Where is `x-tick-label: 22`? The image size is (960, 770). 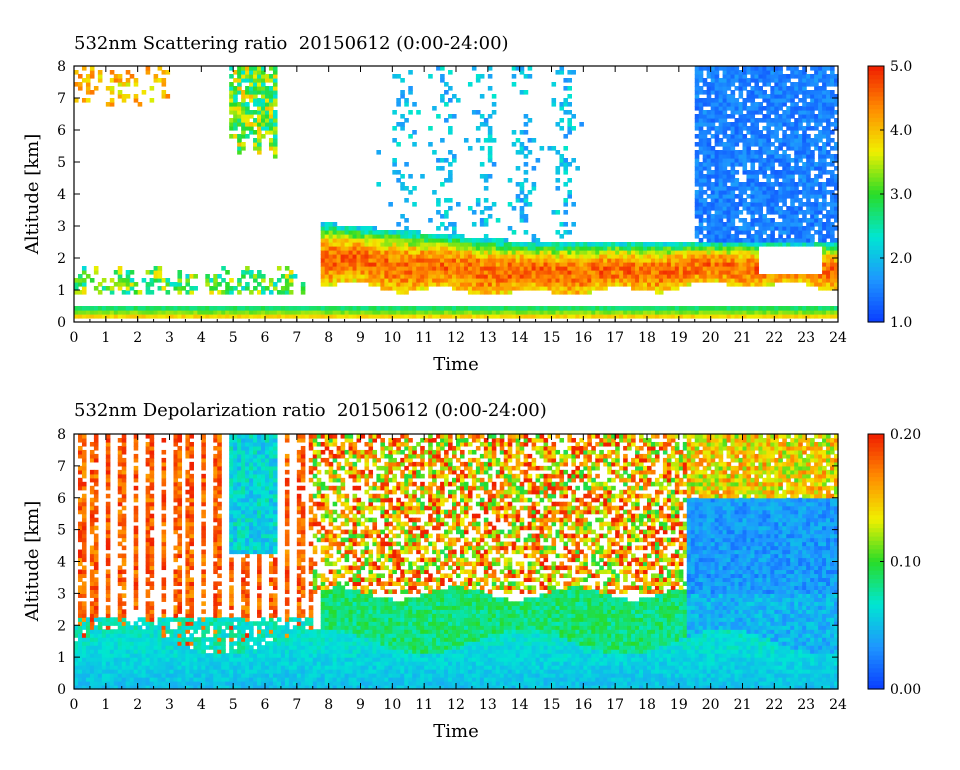
x-tick-label: 22 is located at coordinates (774, 338).